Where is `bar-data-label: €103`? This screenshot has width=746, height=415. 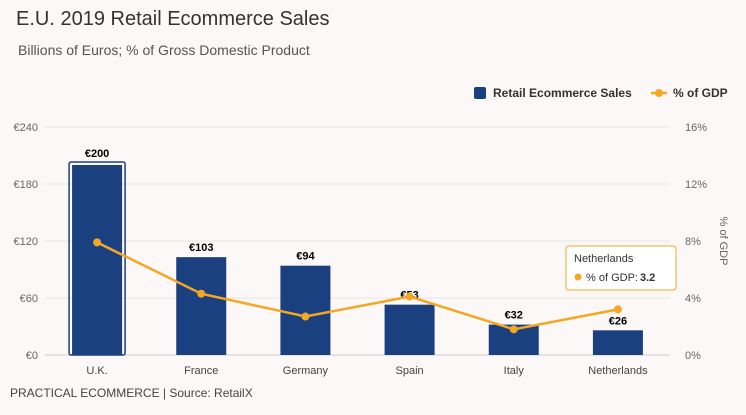 bar-data-label: €103 is located at coordinates (201, 248).